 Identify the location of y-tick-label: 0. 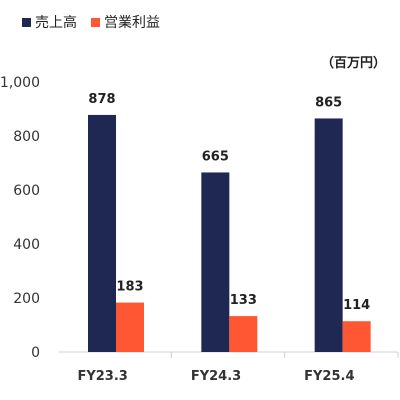
(35, 353).